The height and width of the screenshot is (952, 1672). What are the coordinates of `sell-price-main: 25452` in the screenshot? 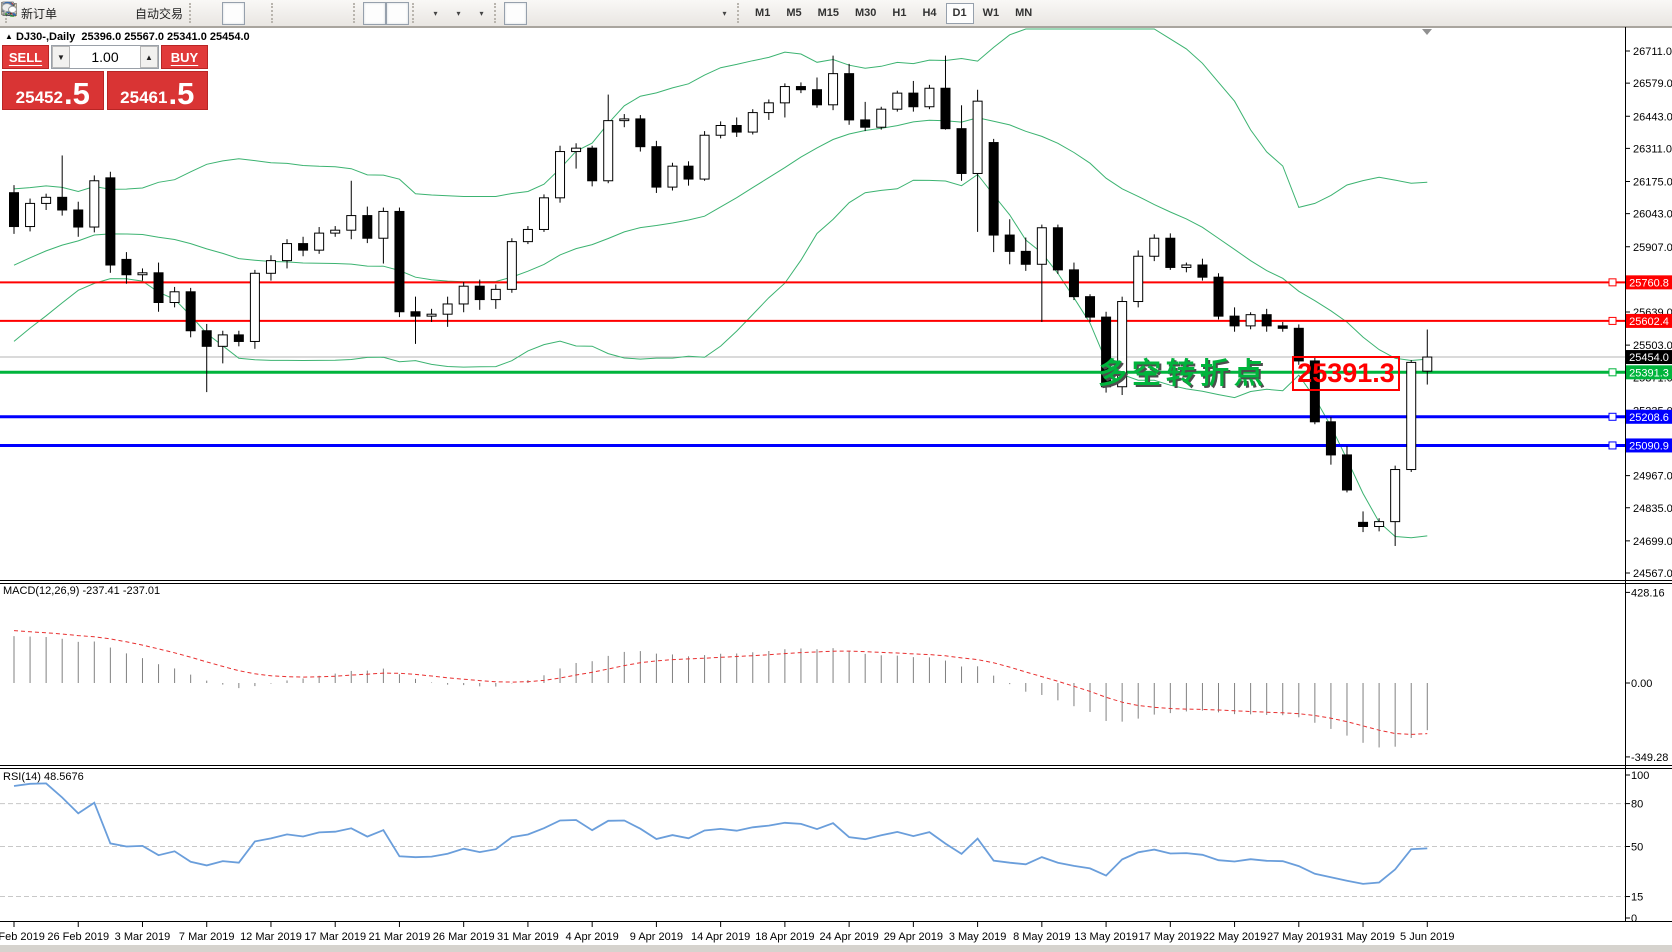 It's located at (39, 97).